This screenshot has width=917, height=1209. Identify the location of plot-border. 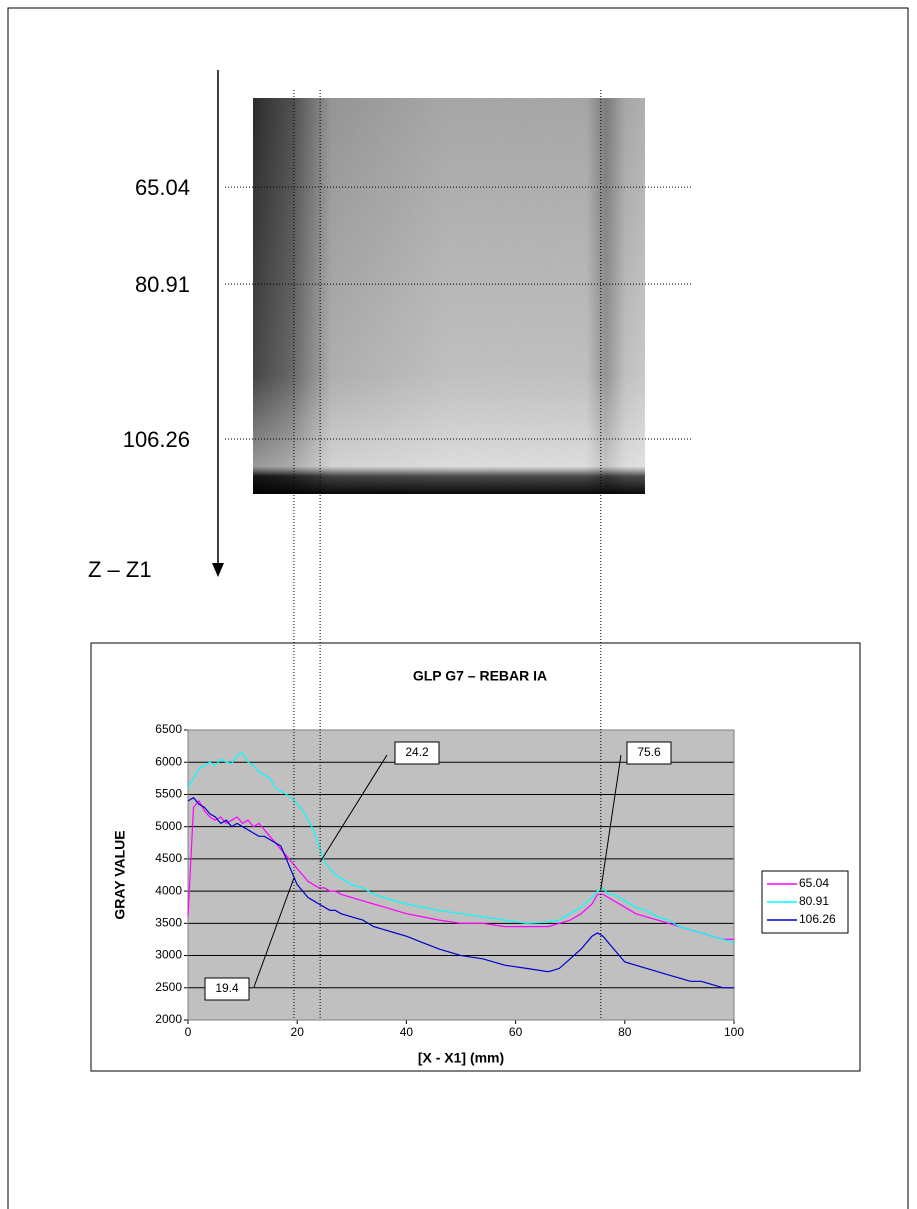
(461, 875).